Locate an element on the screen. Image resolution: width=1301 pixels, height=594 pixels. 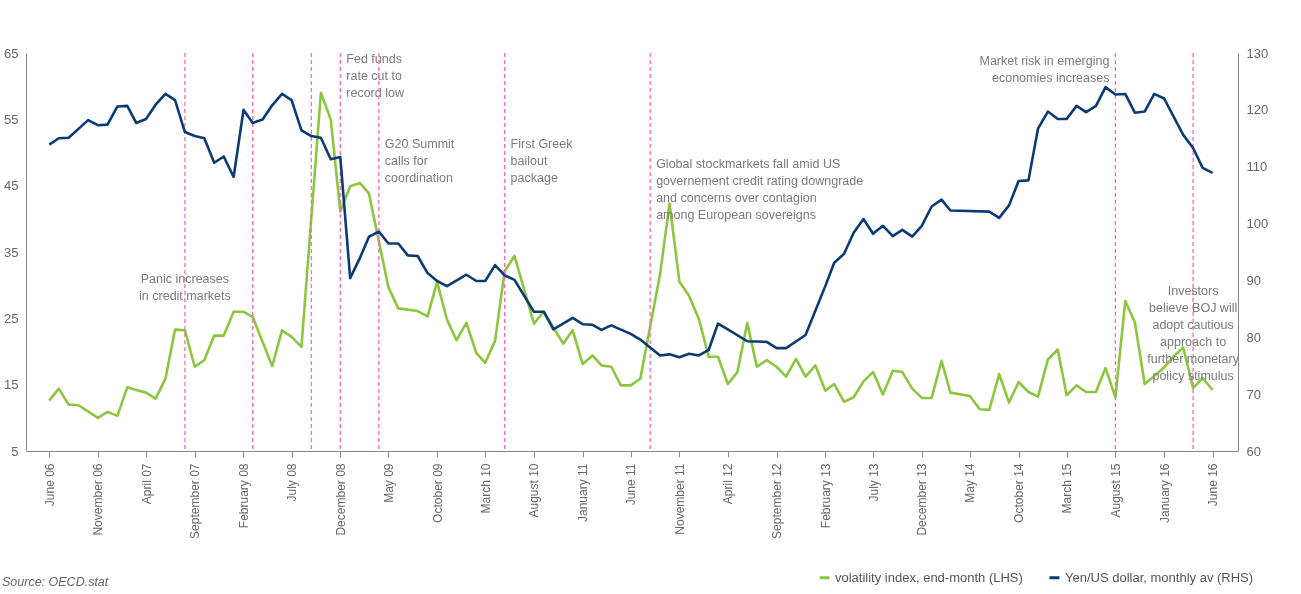
x-tick-label: August 15 is located at coordinates (1115, 490).